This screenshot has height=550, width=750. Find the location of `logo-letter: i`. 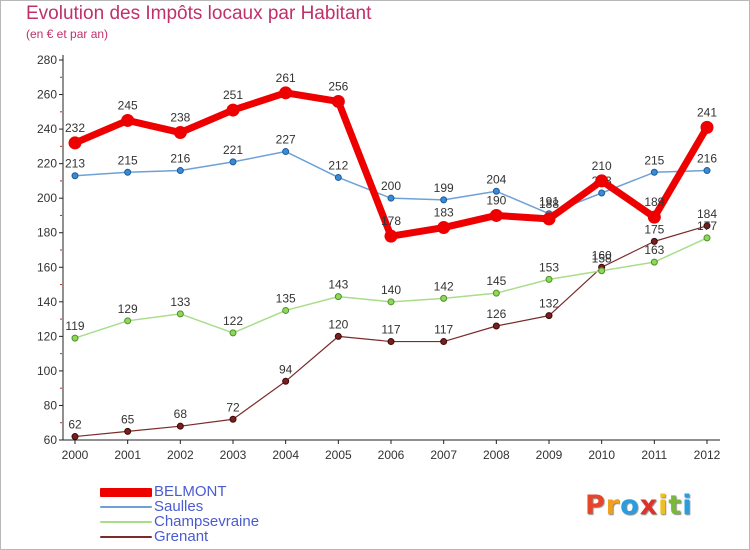

logo-letter: i is located at coordinates (687, 505).